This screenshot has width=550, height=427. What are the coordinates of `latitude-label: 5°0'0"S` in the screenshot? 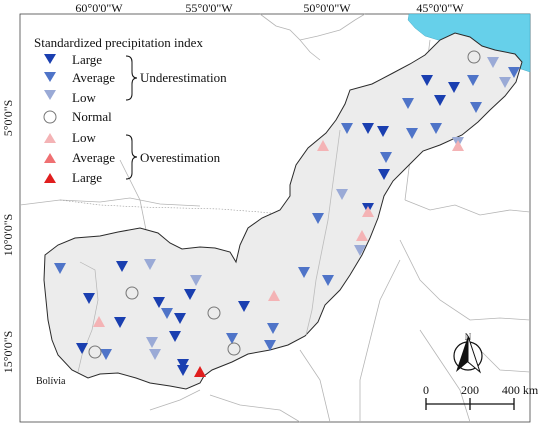 It's located at (8, 118).